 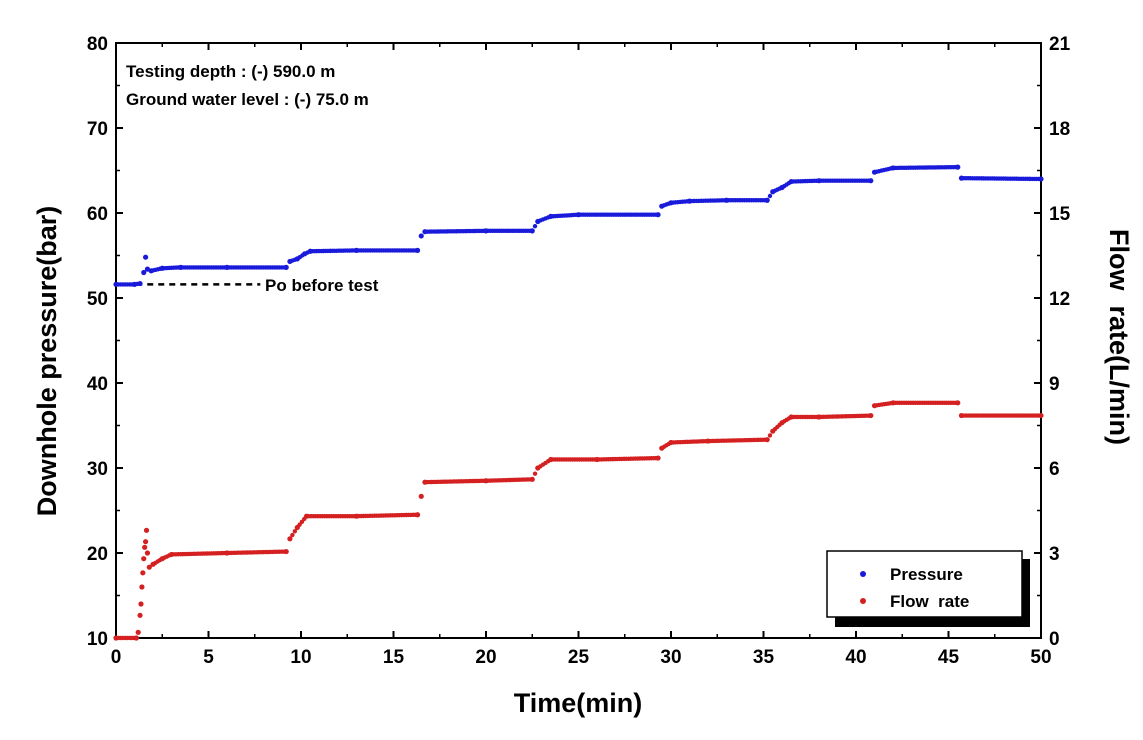 I want to click on x-tick-label: 50, so click(x=1040, y=657).